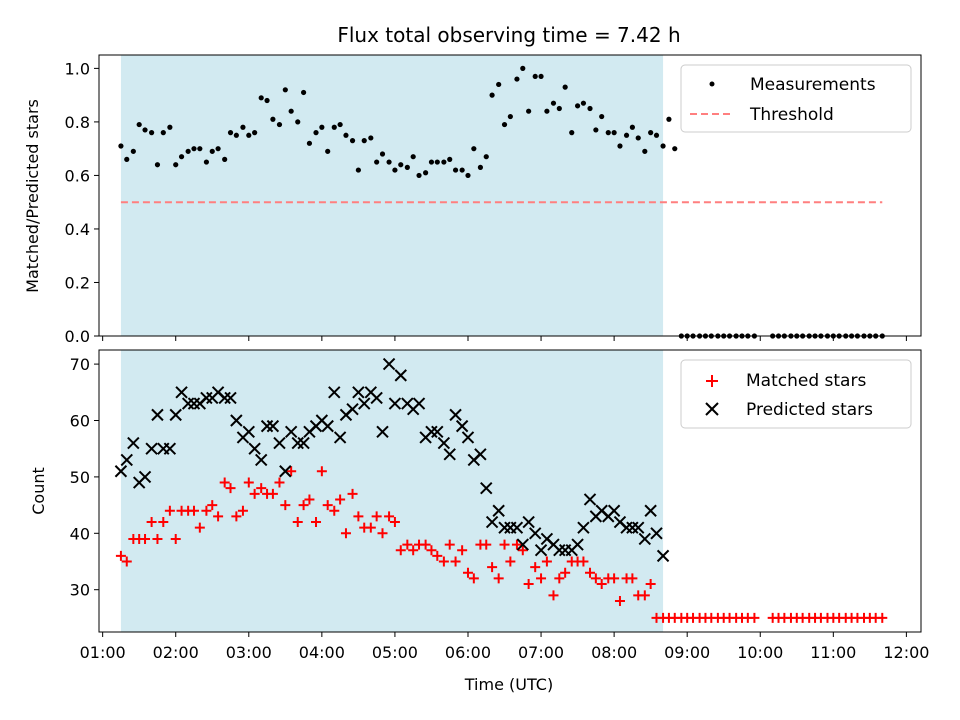 This screenshot has height=720, width=960. What do you see at coordinates (80, 477) in the screenshot?
I see `y-tick-label: 50` at bounding box center [80, 477].